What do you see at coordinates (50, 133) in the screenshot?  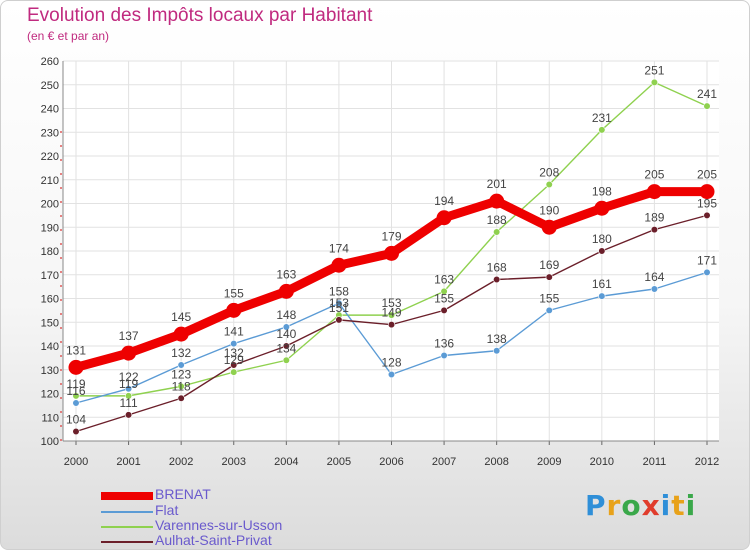 I see `y-tick-label: 230` at bounding box center [50, 133].